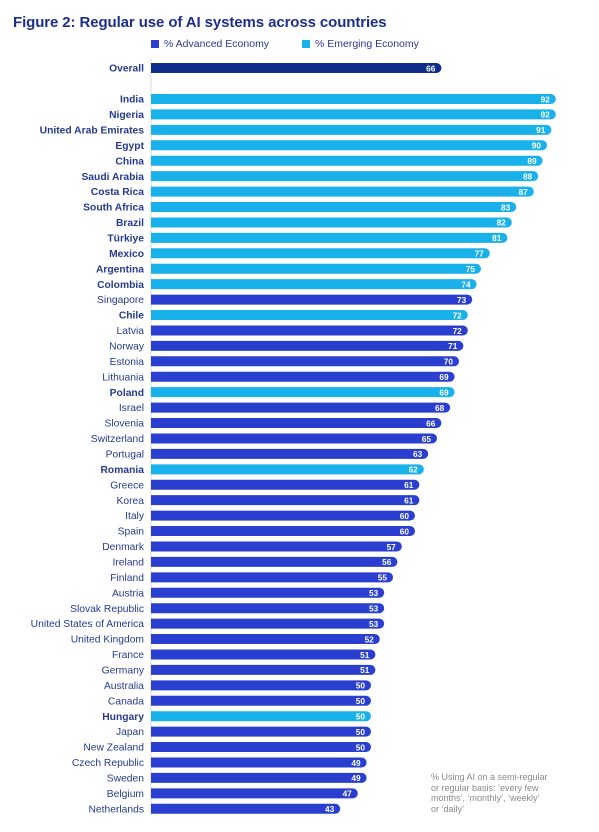 The width and height of the screenshot is (599, 832). I want to click on bar-singapore, so click(312, 299).